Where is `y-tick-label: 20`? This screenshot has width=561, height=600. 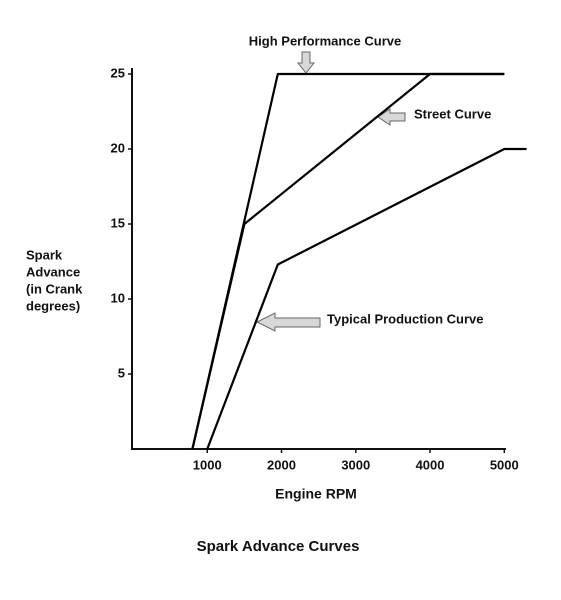
y-tick-label: 20 is located at coordinates (118, 147).